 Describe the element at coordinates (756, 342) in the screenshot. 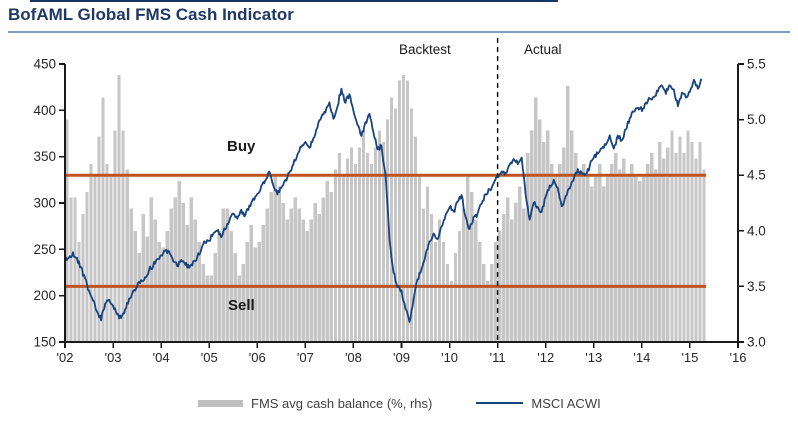

I see `right-tick-label: 3.0` at that location.